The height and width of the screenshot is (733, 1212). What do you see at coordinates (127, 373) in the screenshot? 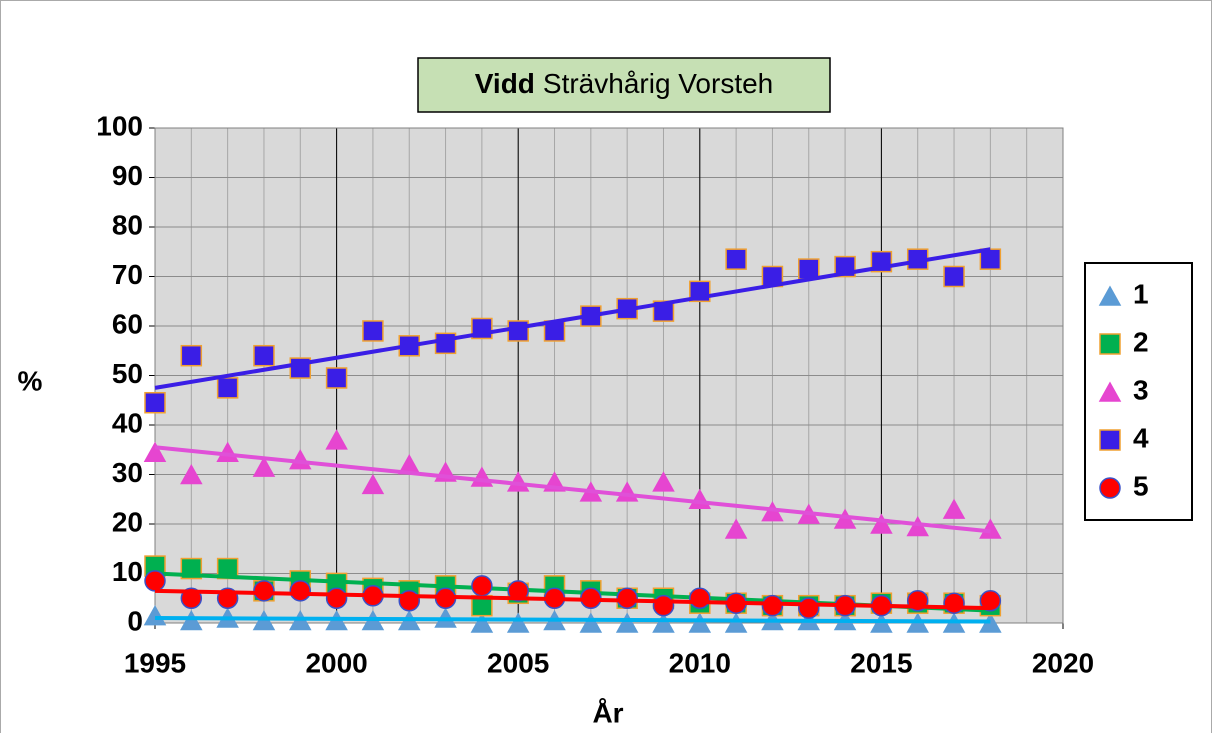
I see `y-tick-label: 50` at bounding box center [127, 373].